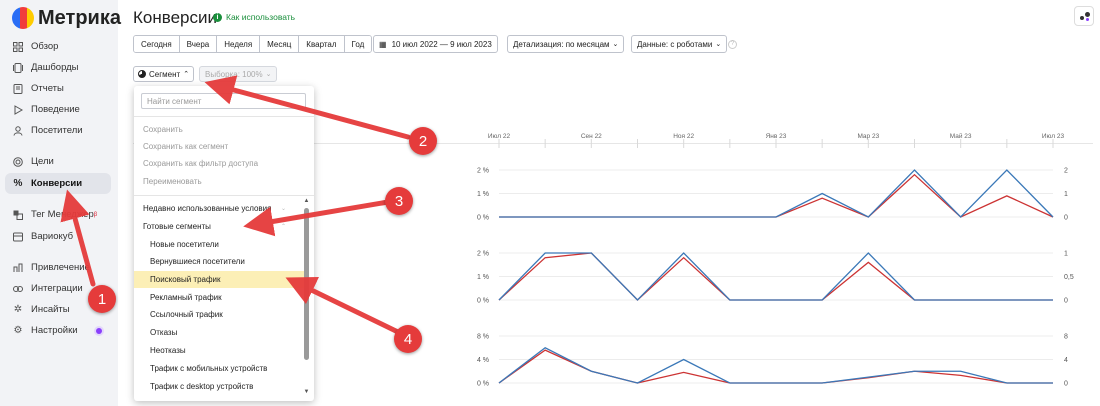 The height and width of the screenshot is (406, 1100). What do you see at coordinates (566, 44) in the screenshot?
I see `detail-select: Детализация: по месяцам ⌄` at bounding box center [566, 44].